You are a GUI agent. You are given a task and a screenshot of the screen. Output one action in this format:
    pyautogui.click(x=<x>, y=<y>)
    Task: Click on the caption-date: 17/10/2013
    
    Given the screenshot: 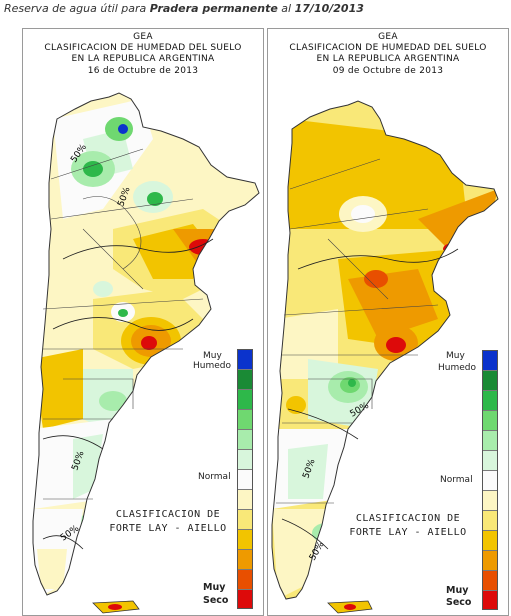 What is the action you would take?
    pyautogui.click(x=329, y=8)
    